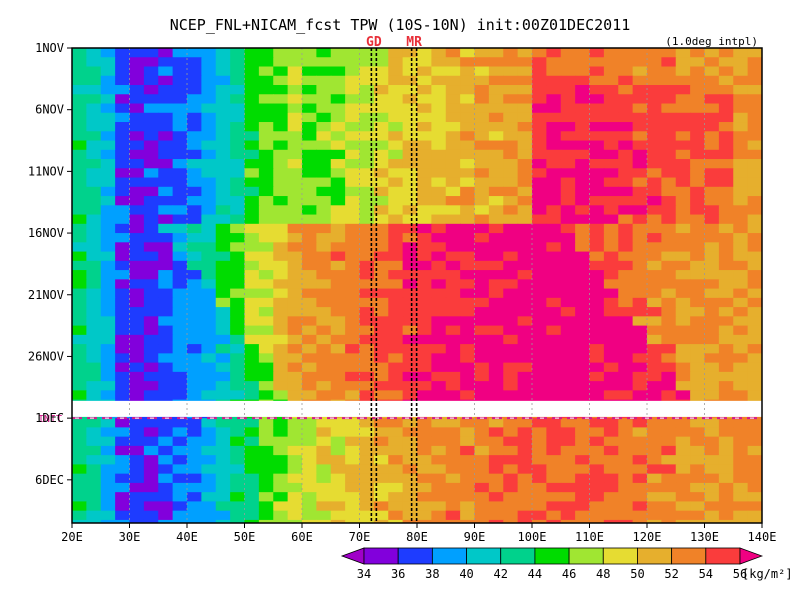 This screenshot has width=800, height=600. I want to click on colorbar-tick-label: 40, so click(466, 574).